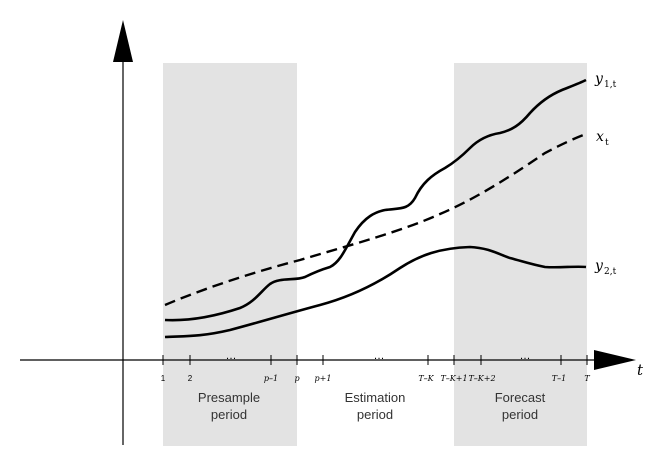 The image size is (660, 455). What do you see at coordinates (610, 85) in the screenshot?
I see `series-y1-subscript: 1,t` at bounding box center [610, 85].